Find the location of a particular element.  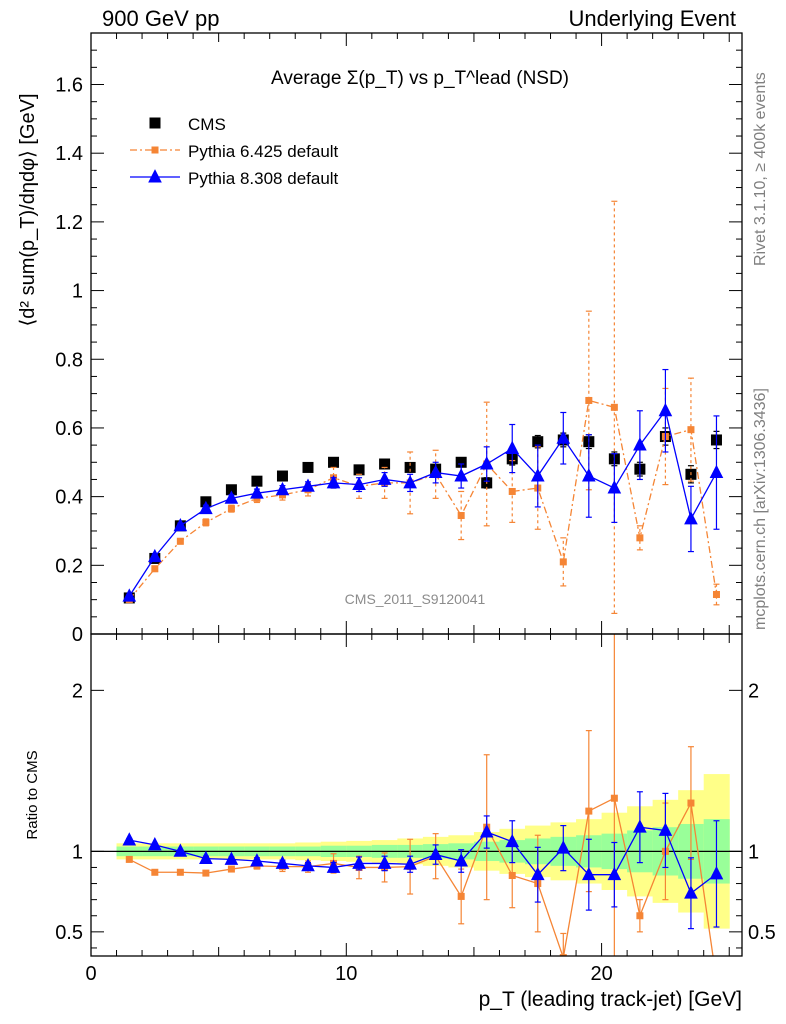

ratio-y-axis-title: Ratio to CMS is located at coordinates (32, 794).